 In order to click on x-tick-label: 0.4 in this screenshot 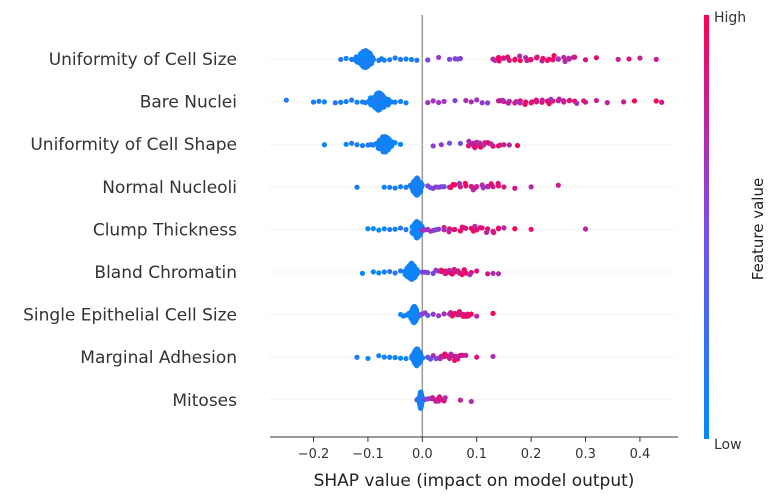, I will do `click(640, 454)`.